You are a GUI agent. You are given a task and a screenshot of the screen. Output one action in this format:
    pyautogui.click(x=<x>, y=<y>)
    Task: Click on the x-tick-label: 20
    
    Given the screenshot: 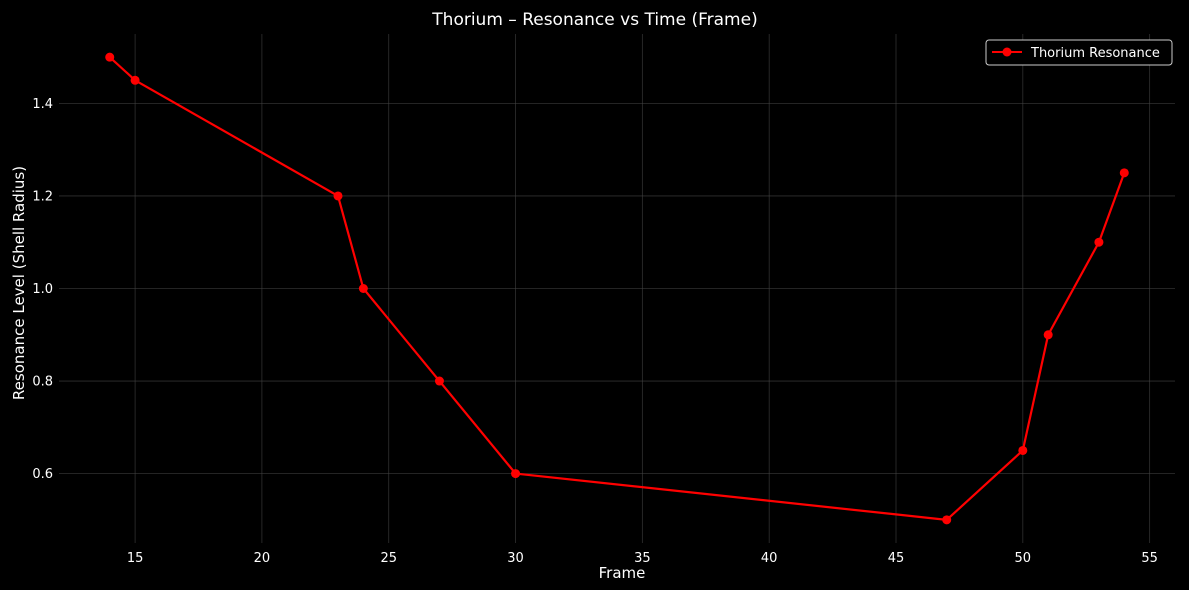 What is the action you would take?
    pyautogui.click(x=262, y=558)
    